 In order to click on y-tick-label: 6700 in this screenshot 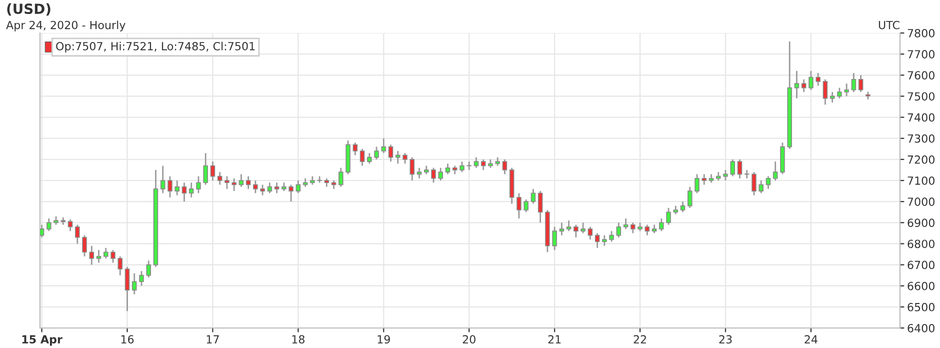, I will do `click(921, 265)`.